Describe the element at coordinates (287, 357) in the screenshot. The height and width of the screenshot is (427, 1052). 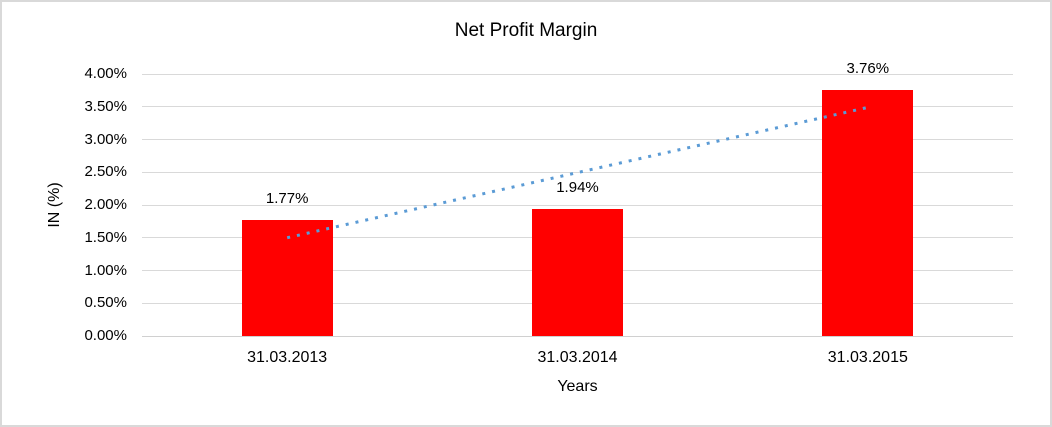
I see `x-axis-tick-label: 31.03.2013` at that location.